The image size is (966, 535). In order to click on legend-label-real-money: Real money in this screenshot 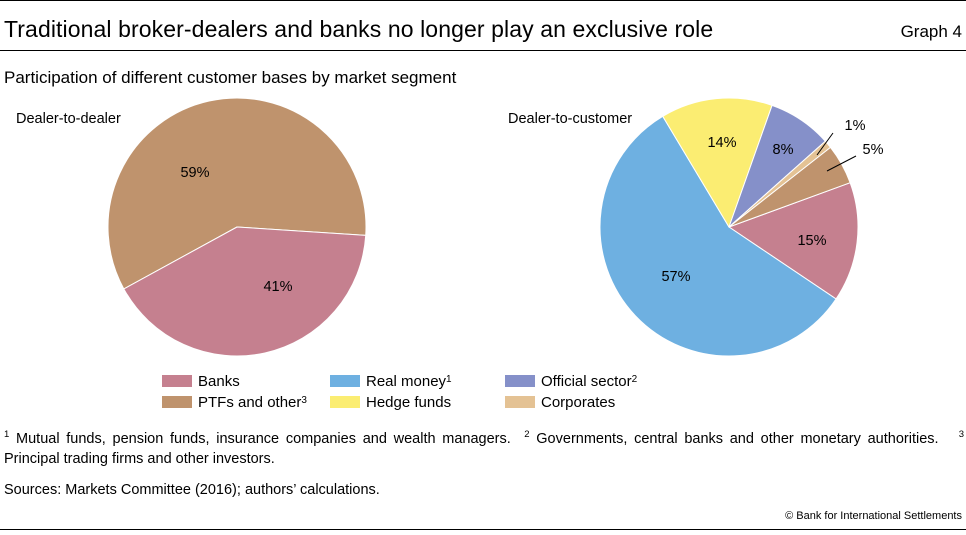, I will do `click(406, 381)`.